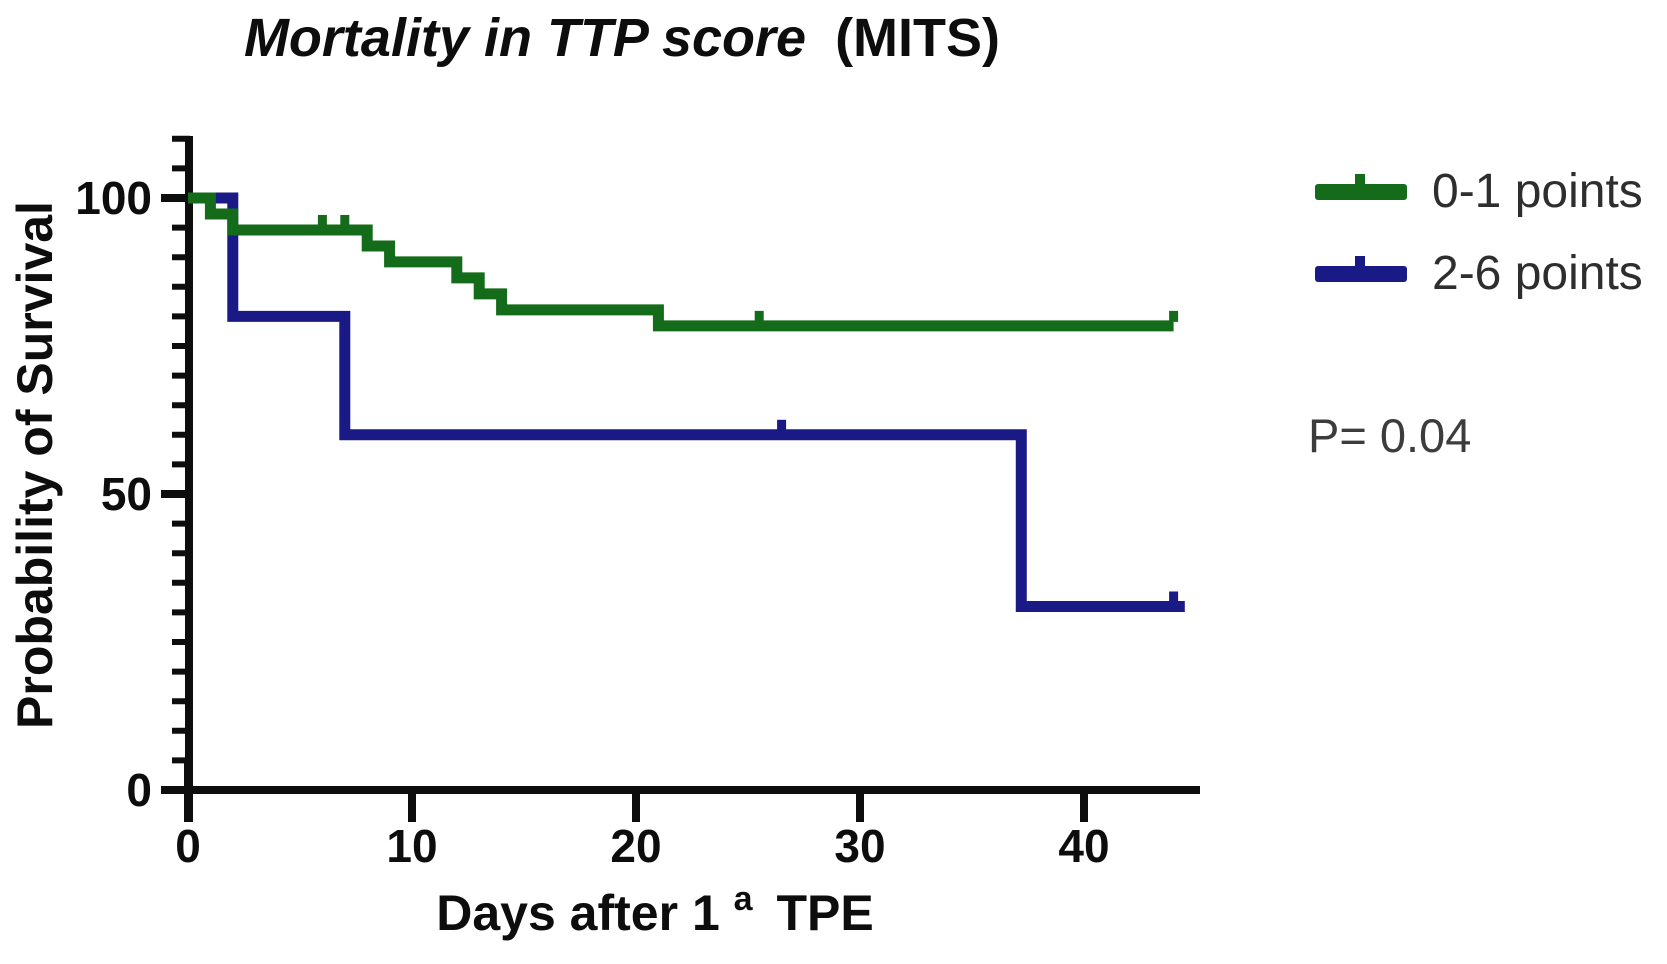 The height and width of the screenshot is (964, 1667). I want to click on legend-label-0-1-points: 0-1 points, so click(1537, 191).